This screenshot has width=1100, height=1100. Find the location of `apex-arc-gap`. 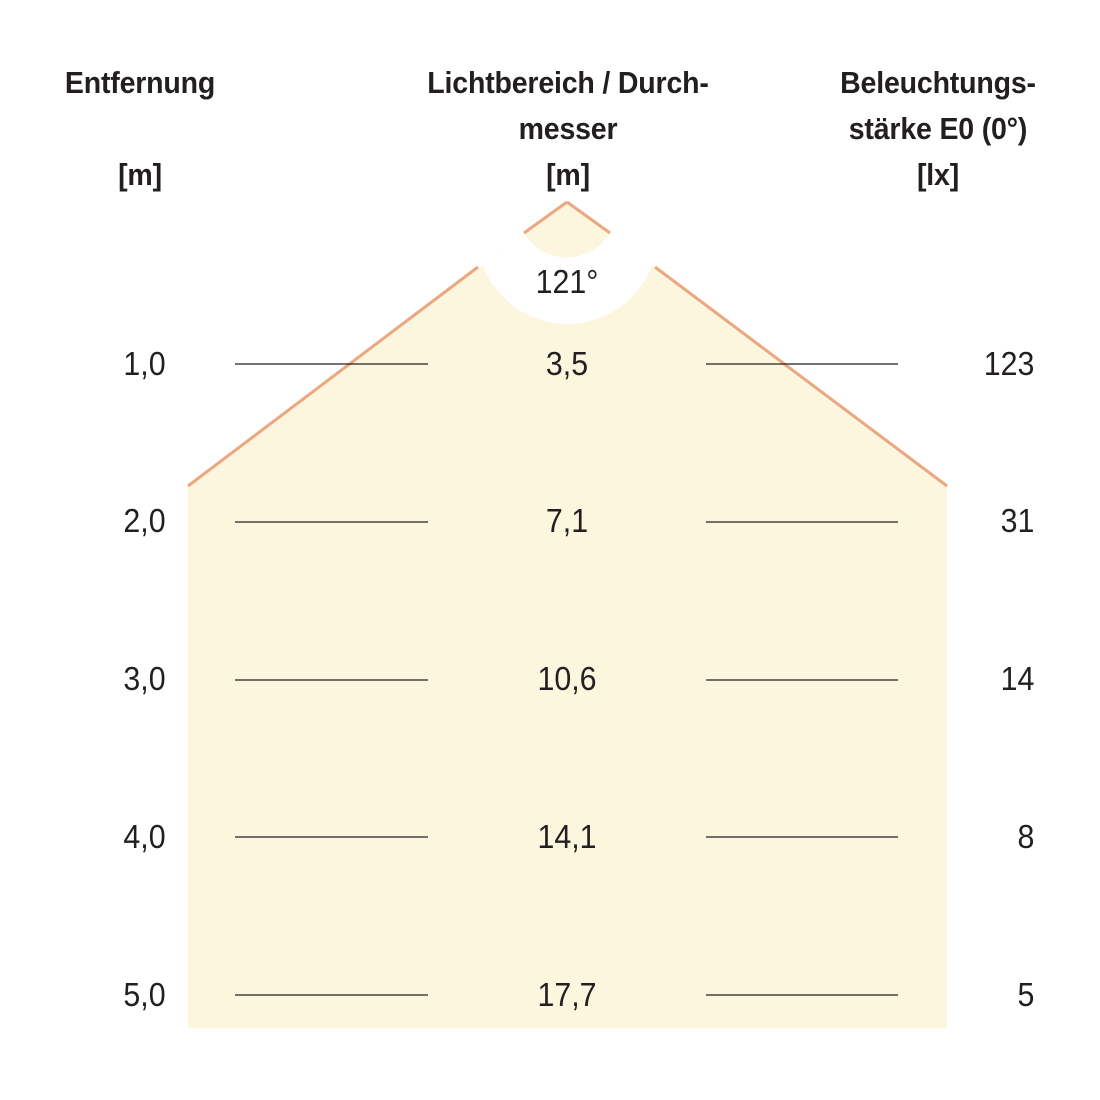

apex-arc-gap is located at coordinates (567, 230).